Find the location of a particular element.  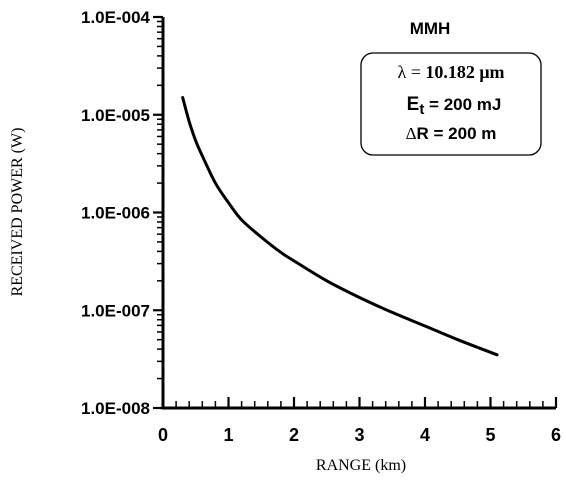

x-tick-label: 6 is located at coordinates (556, 435).